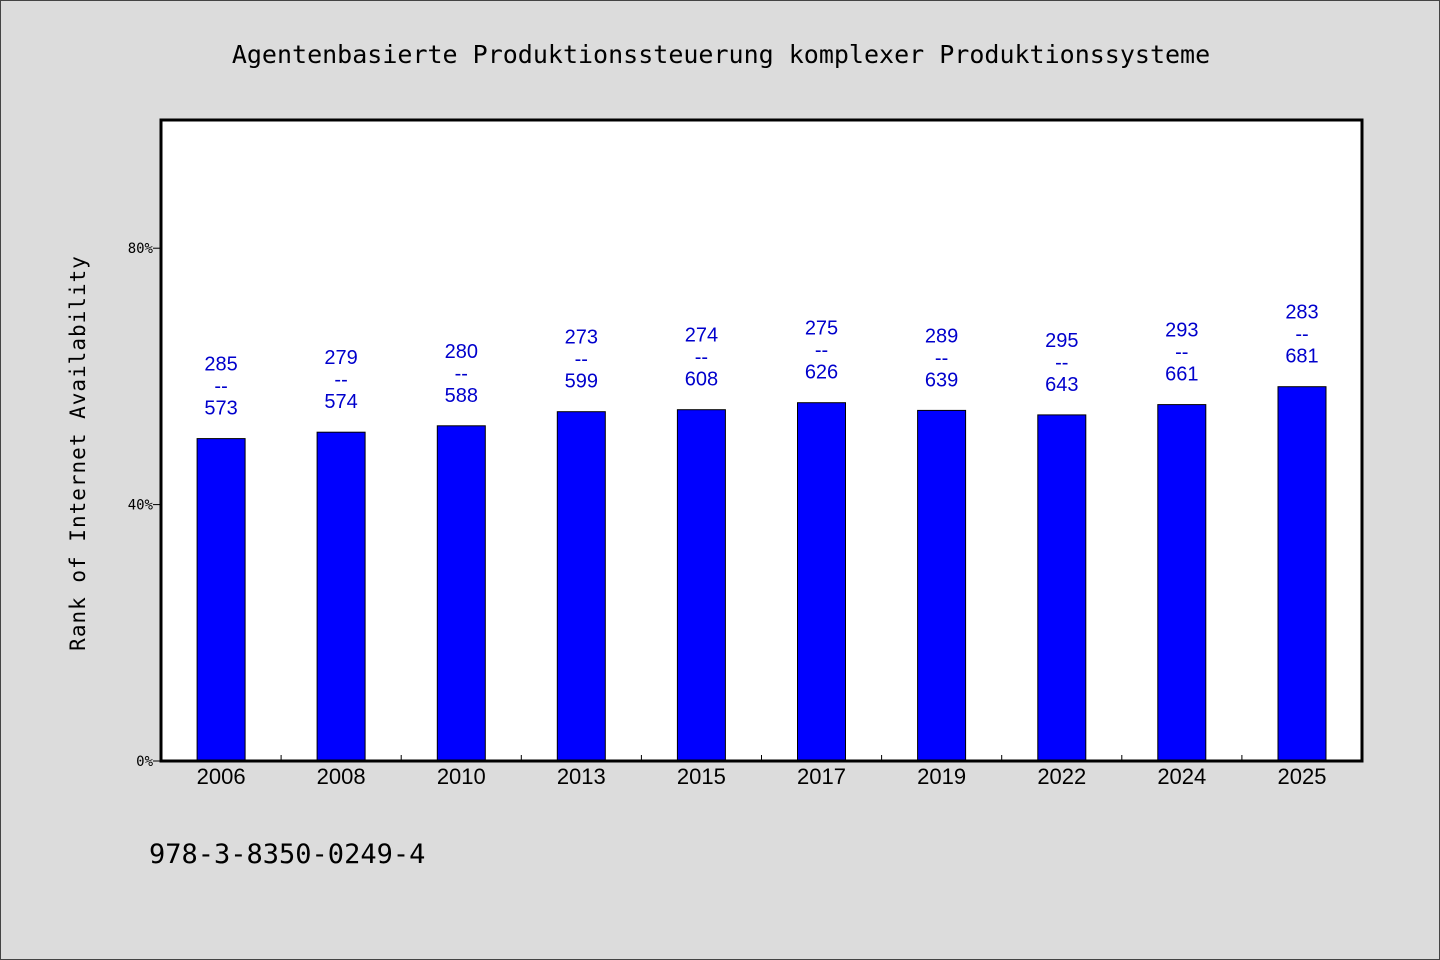 The width and height of the screenshot is (1440, 960). What do you see at coordinates (1061, 385) in the screenshot?
I see `data-label-2022-bottom: 643` at bounding box center [1061, 385].